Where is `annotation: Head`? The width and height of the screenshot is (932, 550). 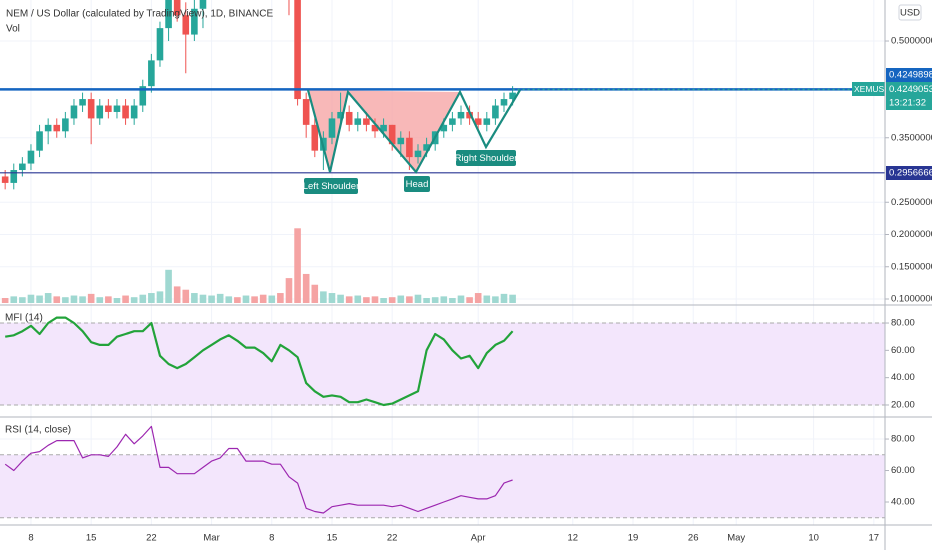
annotation: Head is located at coordinates (417, 184).